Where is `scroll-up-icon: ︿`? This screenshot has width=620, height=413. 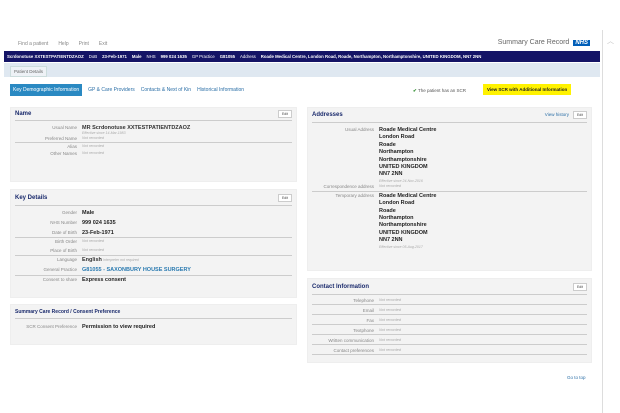 scroll-up-icon: ︿ is located at coordinates (610, 41).